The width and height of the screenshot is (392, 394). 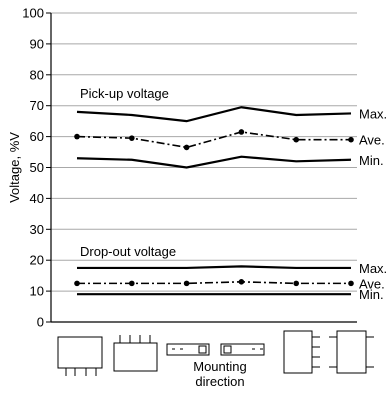 What do you see at coordinates (219, 381) in the screenshot?
I see `x-axis-title-line2: direction` at bounding box center [219, 381].